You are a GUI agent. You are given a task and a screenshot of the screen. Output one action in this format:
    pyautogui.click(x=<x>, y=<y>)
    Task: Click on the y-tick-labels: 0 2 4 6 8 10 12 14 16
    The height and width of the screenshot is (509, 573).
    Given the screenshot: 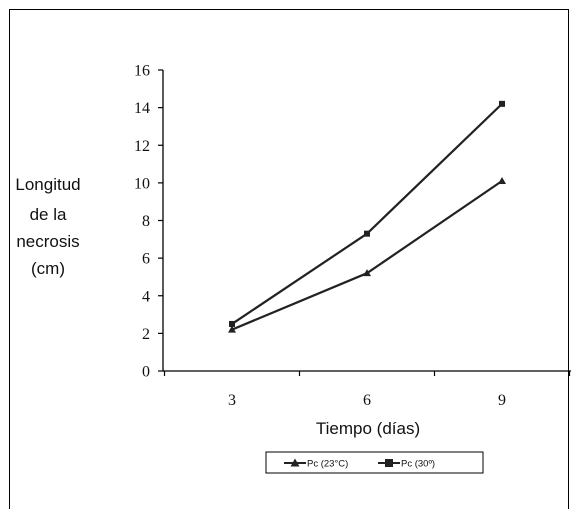 What is the action you would take?
    pyautogui.click(x=142, y=222)
    